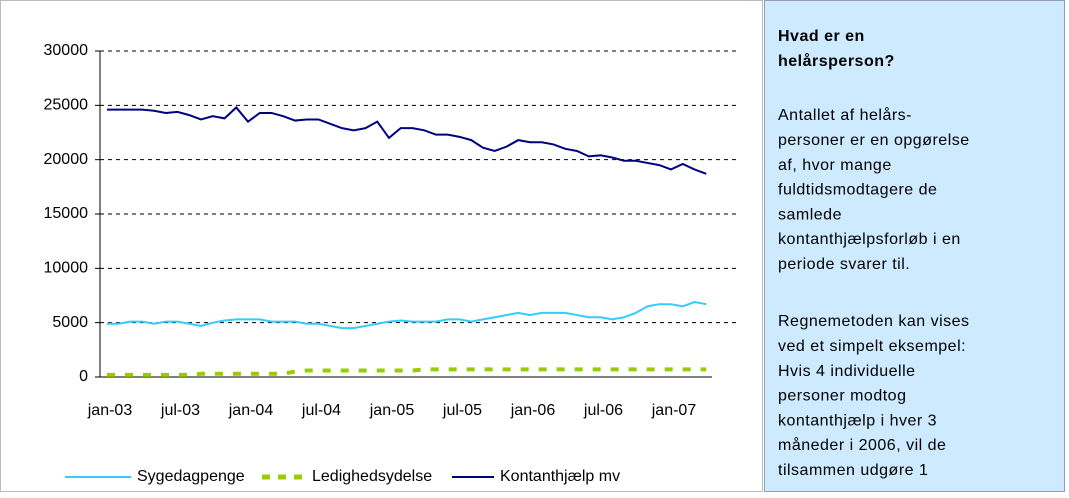  I want to click on sidebar-text: Antallet af helårs-, so click(845, 115).